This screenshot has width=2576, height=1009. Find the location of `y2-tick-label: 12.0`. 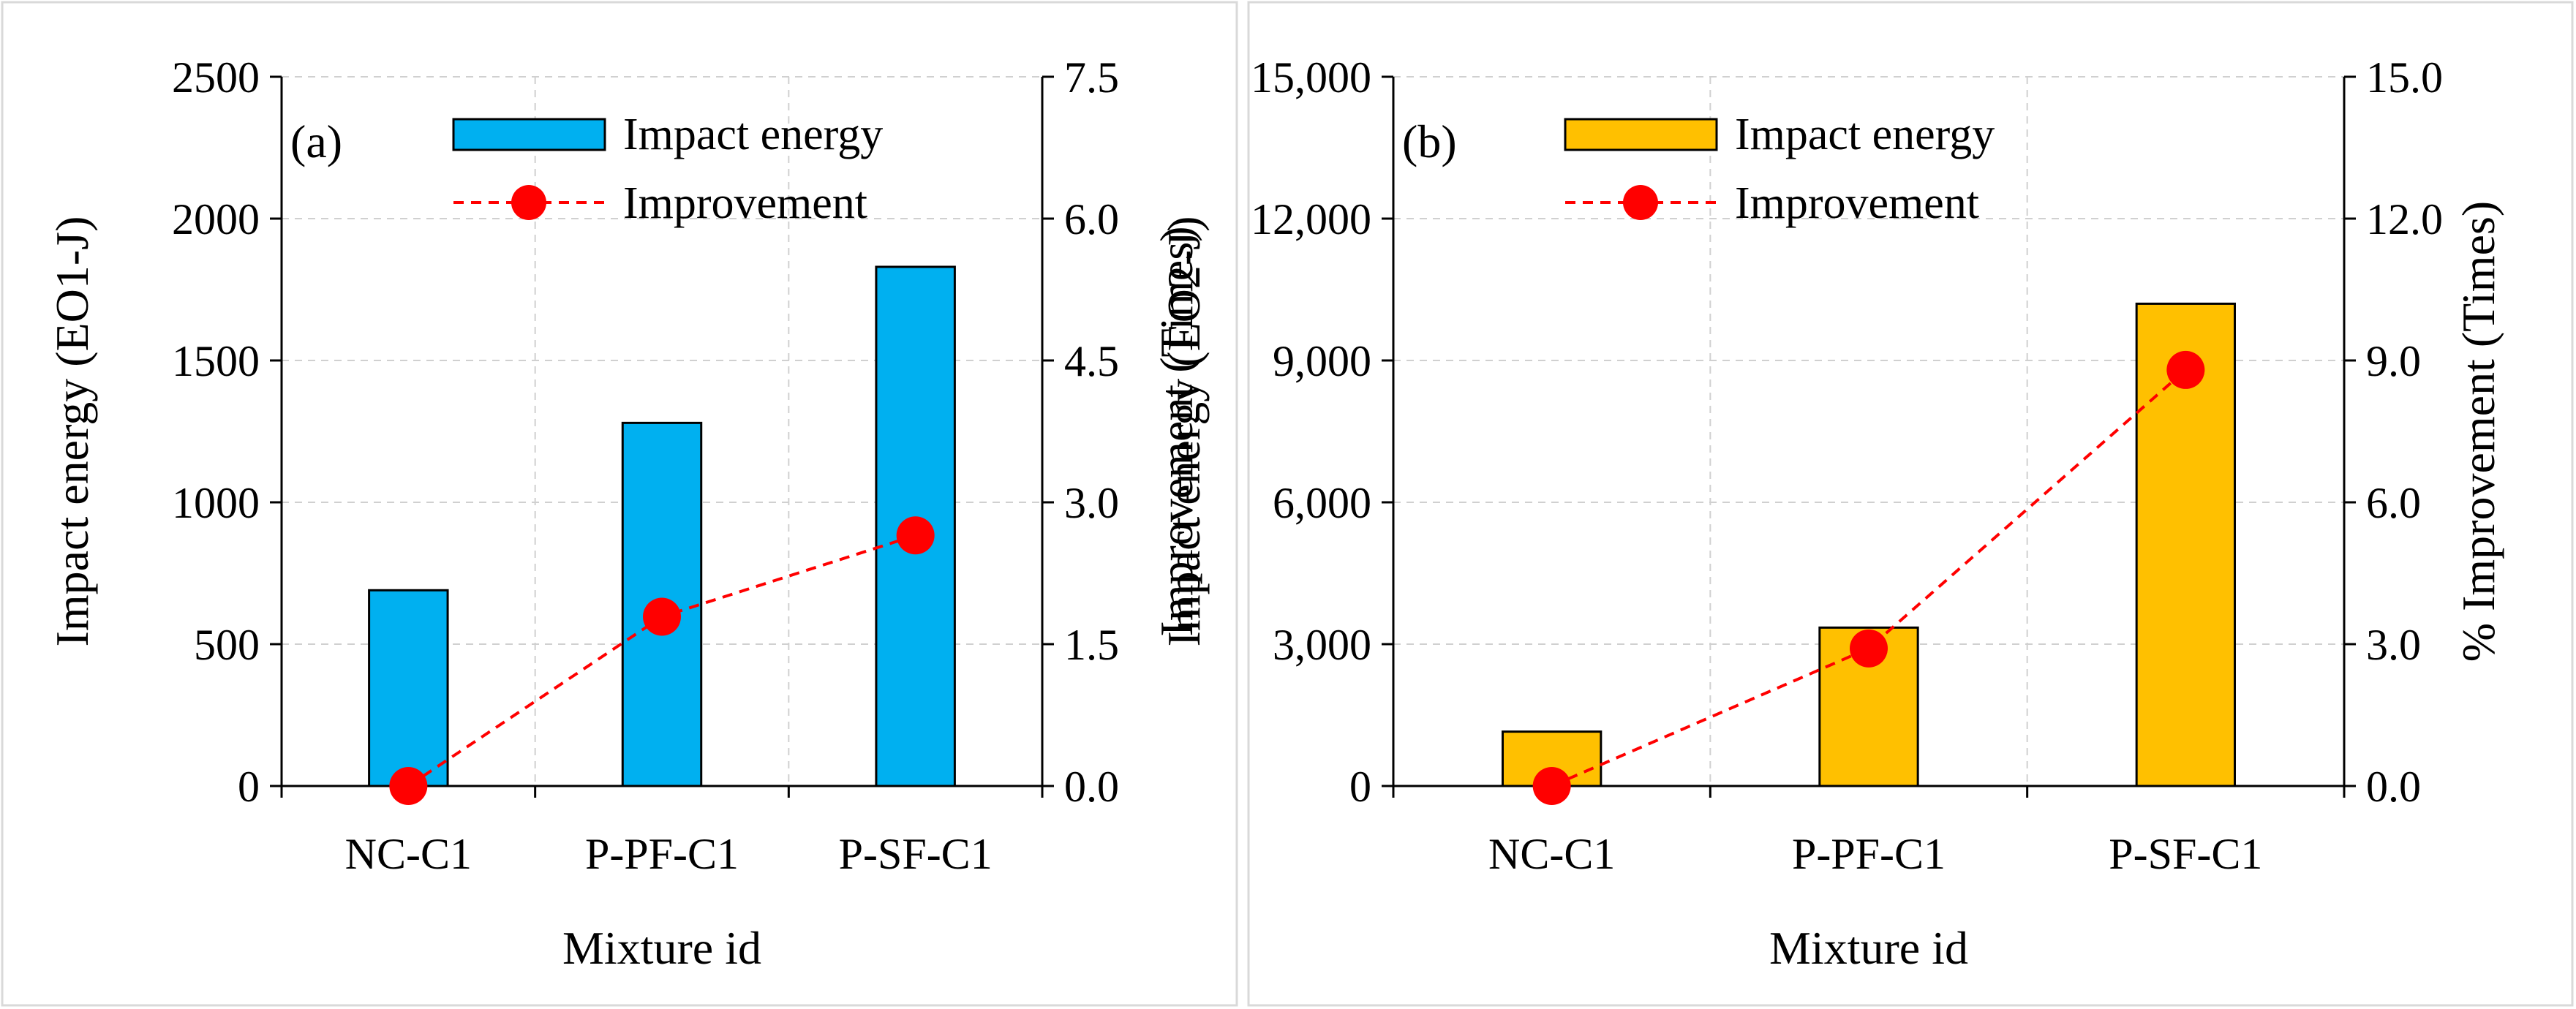

y2-tick-label: 12.0 is located at coordinates (2404, 219).